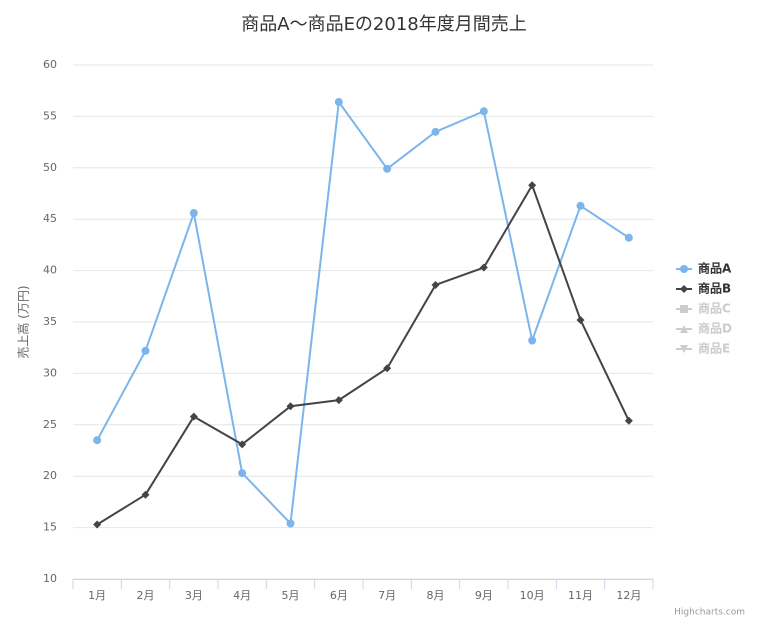 The height and width of the screenshot is (643, 768). I want to click on x-tick-label: 12月, so click(628, 595).